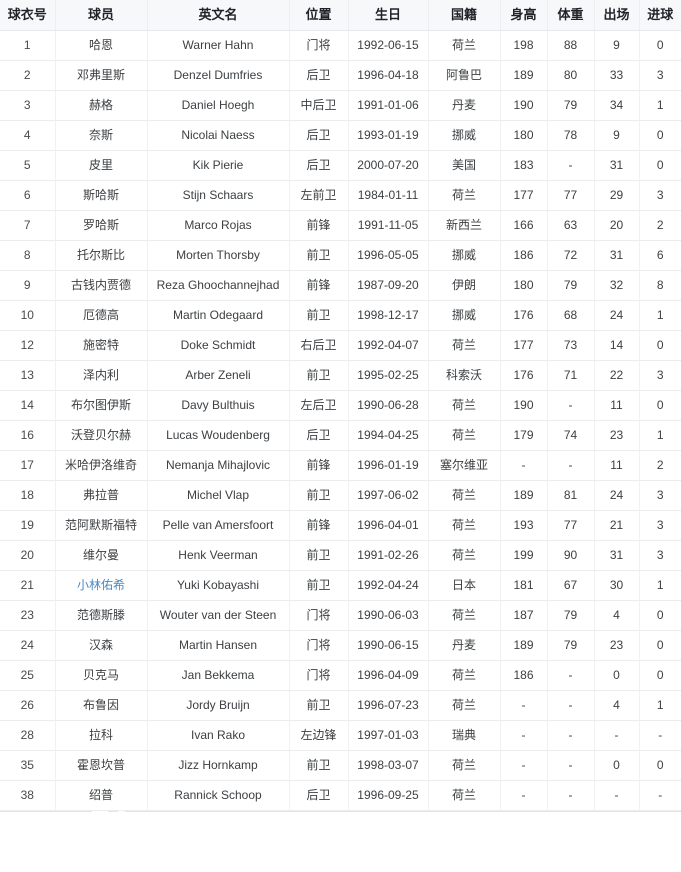  I want to click on column-header-english: 英文名, so click(218, 15).